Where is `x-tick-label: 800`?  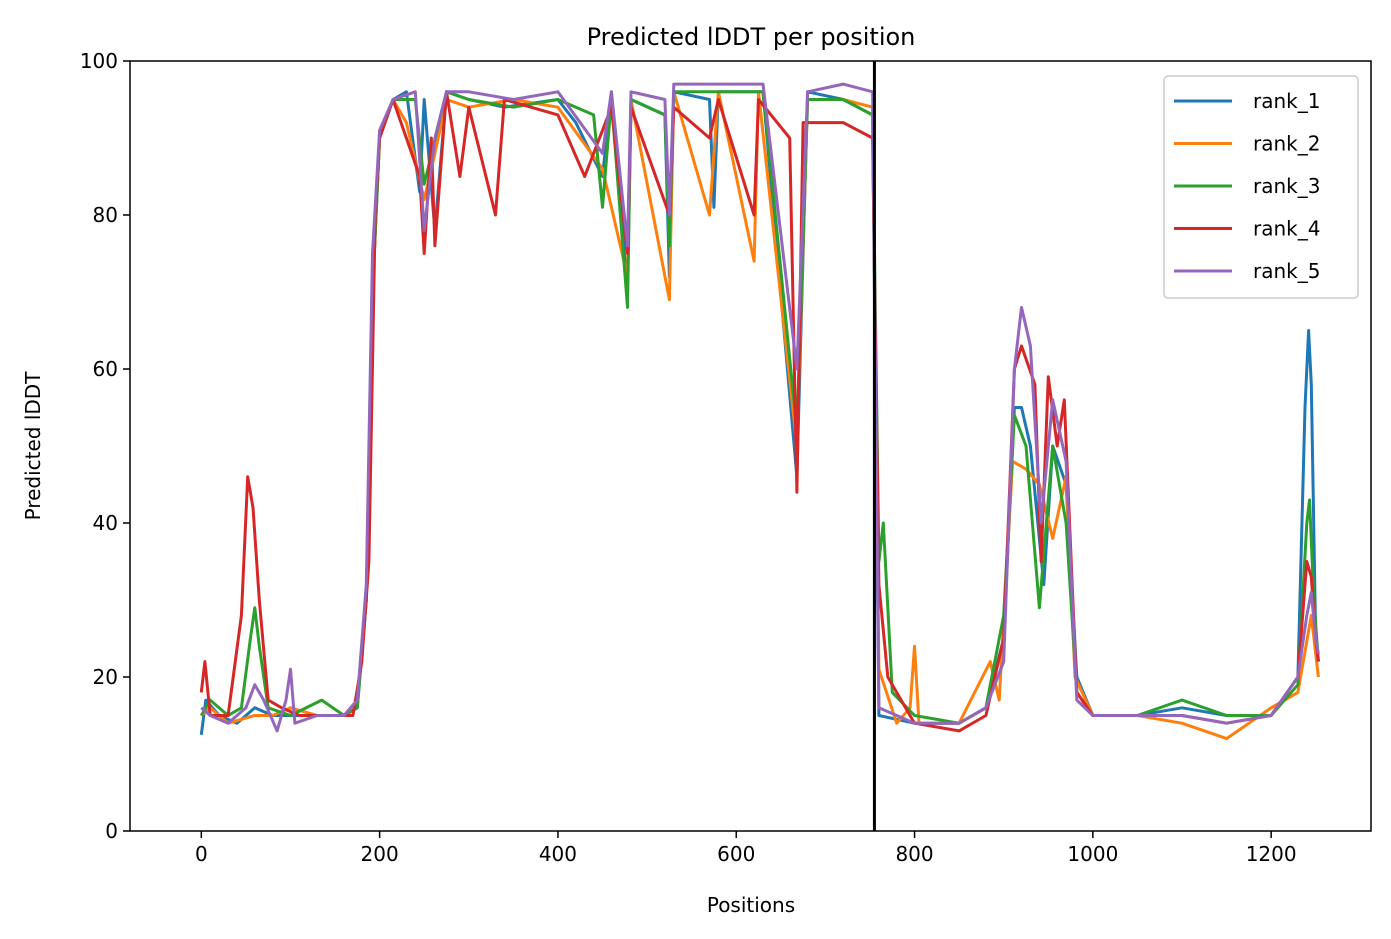 x-tick-label: 800 is located at coordinates (914, 854).